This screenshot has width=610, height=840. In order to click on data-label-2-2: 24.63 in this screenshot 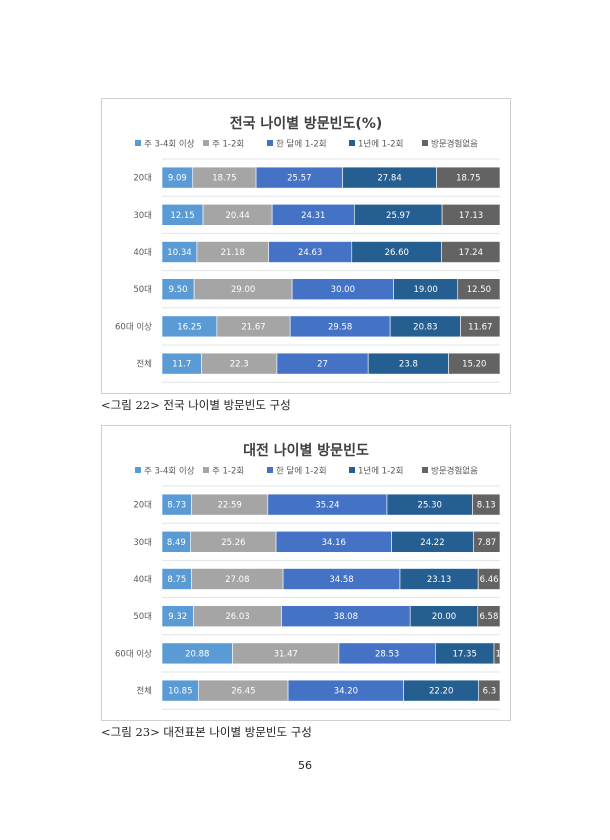, I will do `click(310, 253)`.